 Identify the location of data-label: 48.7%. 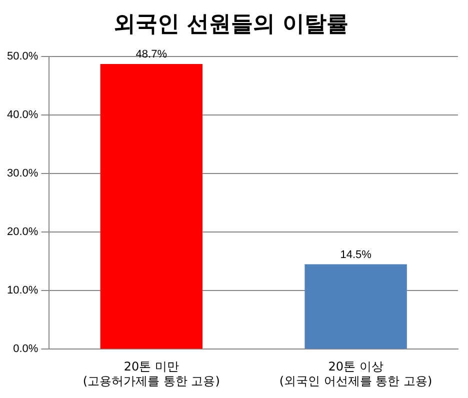
(152, 54).